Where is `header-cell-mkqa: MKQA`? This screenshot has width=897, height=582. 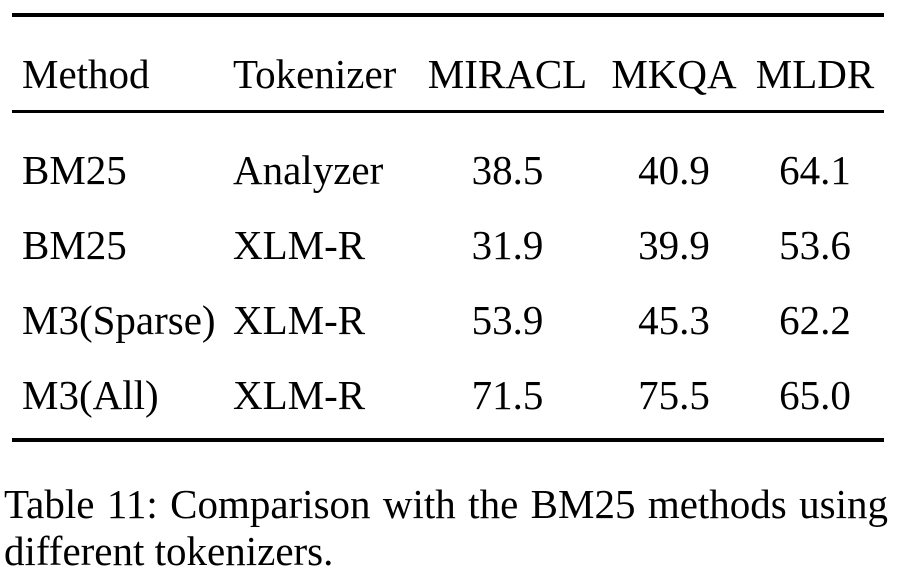 header-cell-mkqa: MKQA is located at coordinates (674, 74).